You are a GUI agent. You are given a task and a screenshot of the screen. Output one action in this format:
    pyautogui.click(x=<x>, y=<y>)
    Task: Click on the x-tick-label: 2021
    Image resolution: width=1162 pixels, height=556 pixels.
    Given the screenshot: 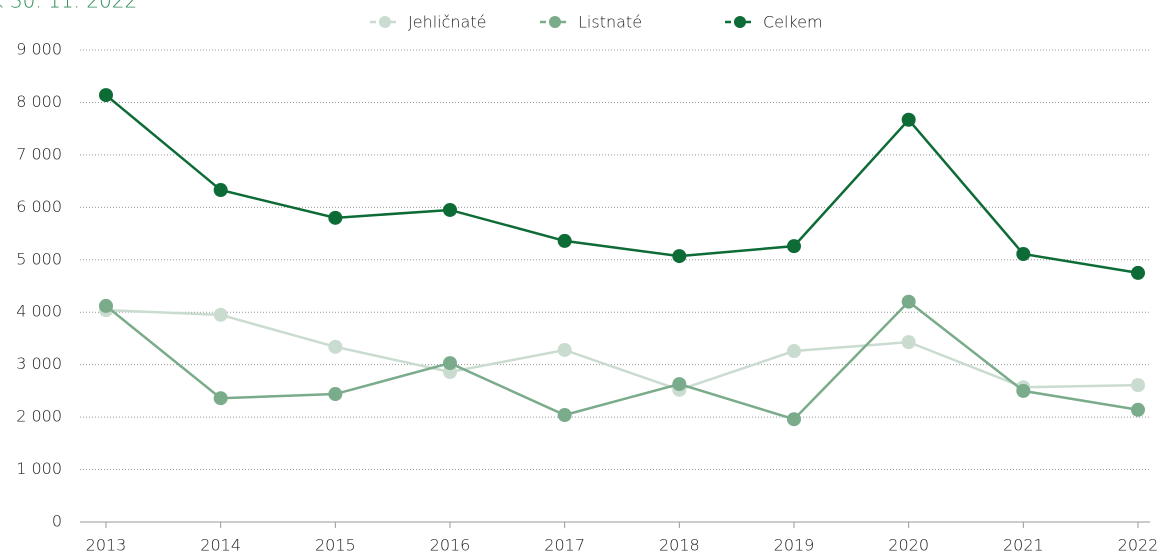 What is the action you would take?
    pyautogui.click(x=1023, y=545)
    